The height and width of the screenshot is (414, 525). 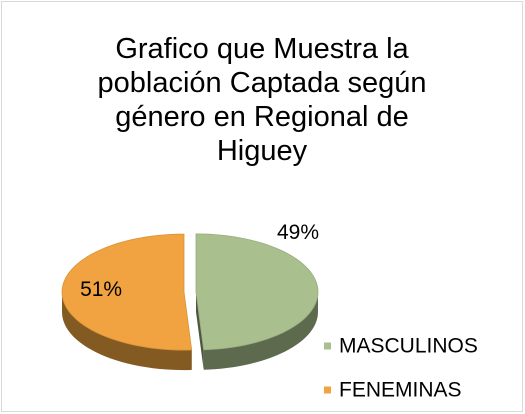 I want to click on data-label: 49%, so click(x=298, y=232).